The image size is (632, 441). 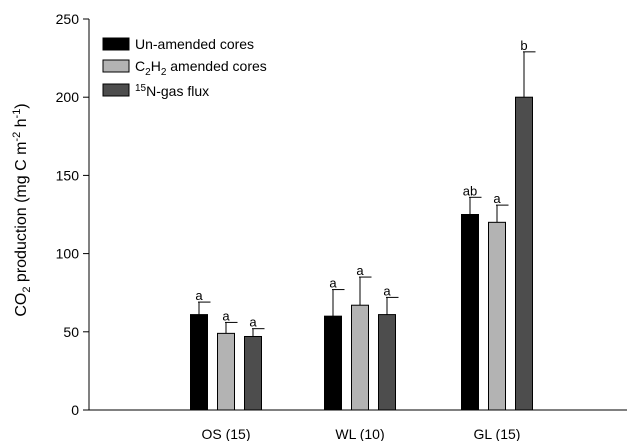 What do you see at coordinates (72, 214) in the screenshot?
I see `y-axis: 0 50 100 150 200 250` at bounding box center [72, 214].